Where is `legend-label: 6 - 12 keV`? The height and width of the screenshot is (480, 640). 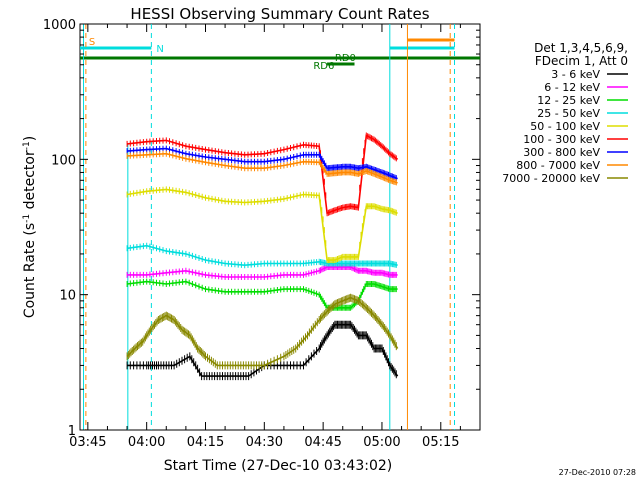 legend-label: 6 - 12 keV is located at coordinates (572, 87).